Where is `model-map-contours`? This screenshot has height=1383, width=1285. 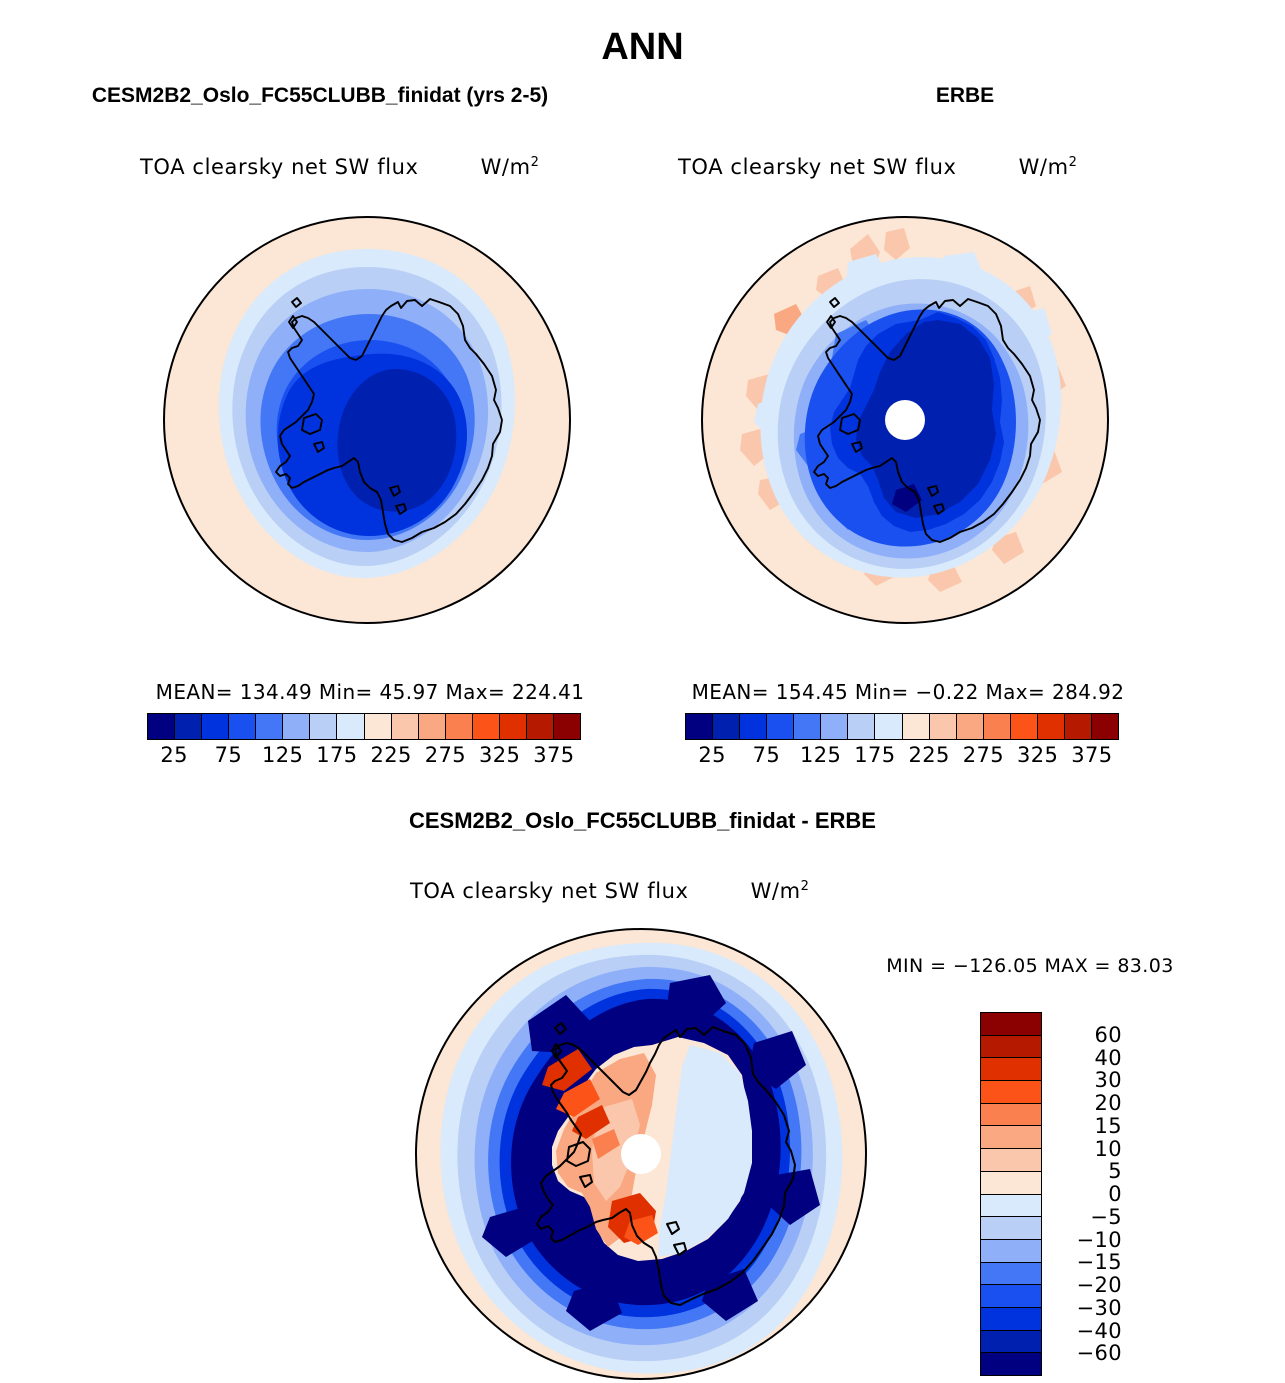 model-map-contours is located at coordinates (367, 420).